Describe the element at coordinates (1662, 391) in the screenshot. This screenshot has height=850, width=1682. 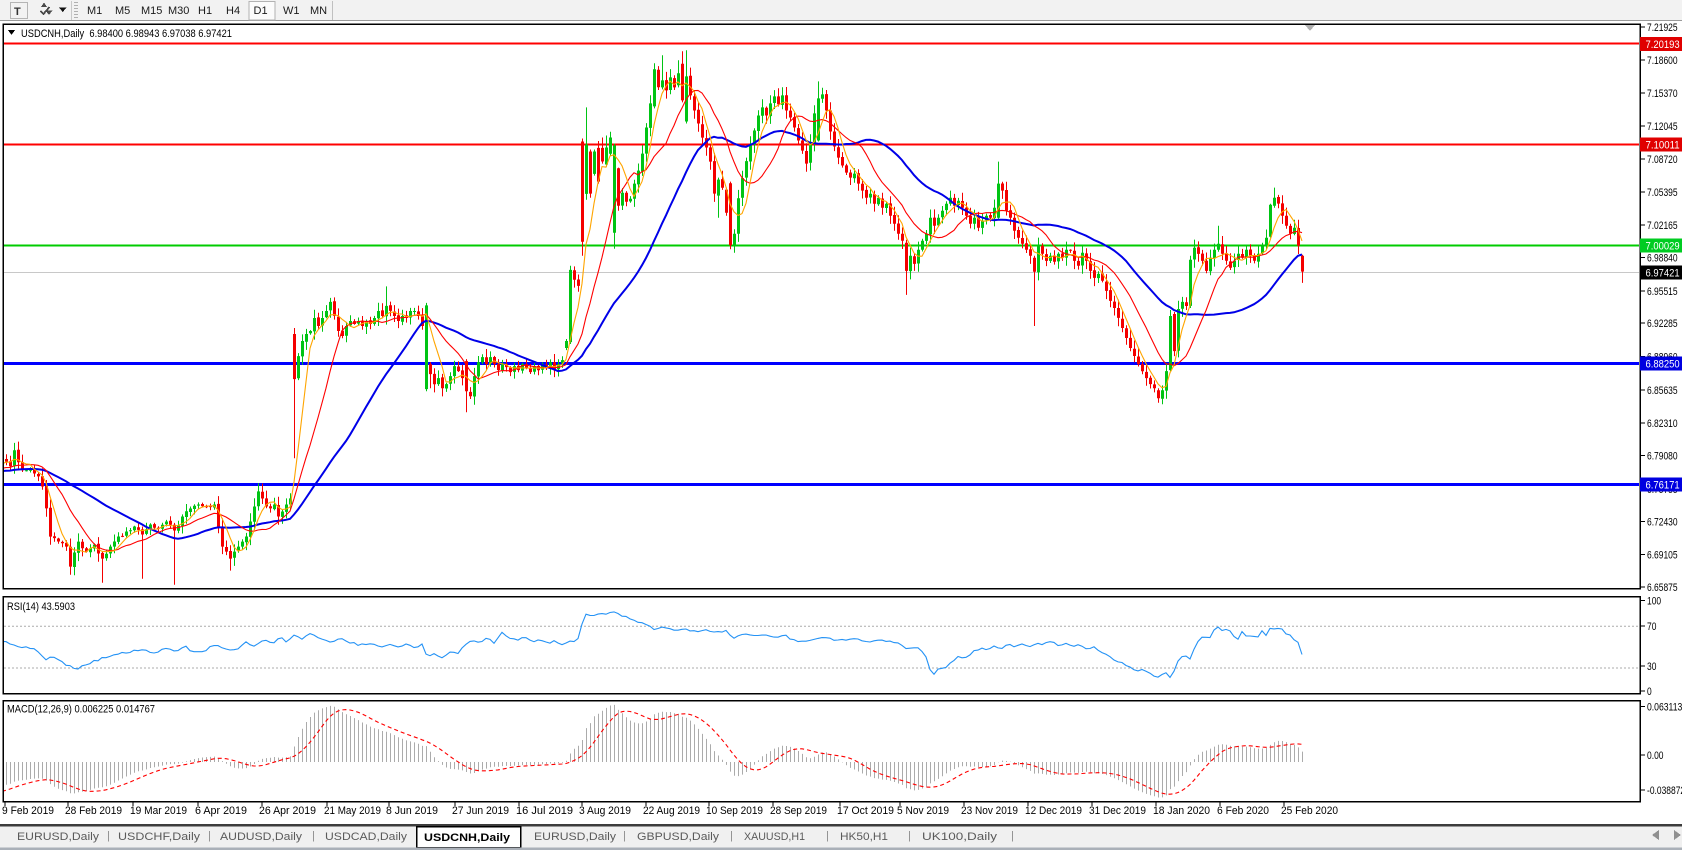
I see `svg-text: 6.85635` at that location.